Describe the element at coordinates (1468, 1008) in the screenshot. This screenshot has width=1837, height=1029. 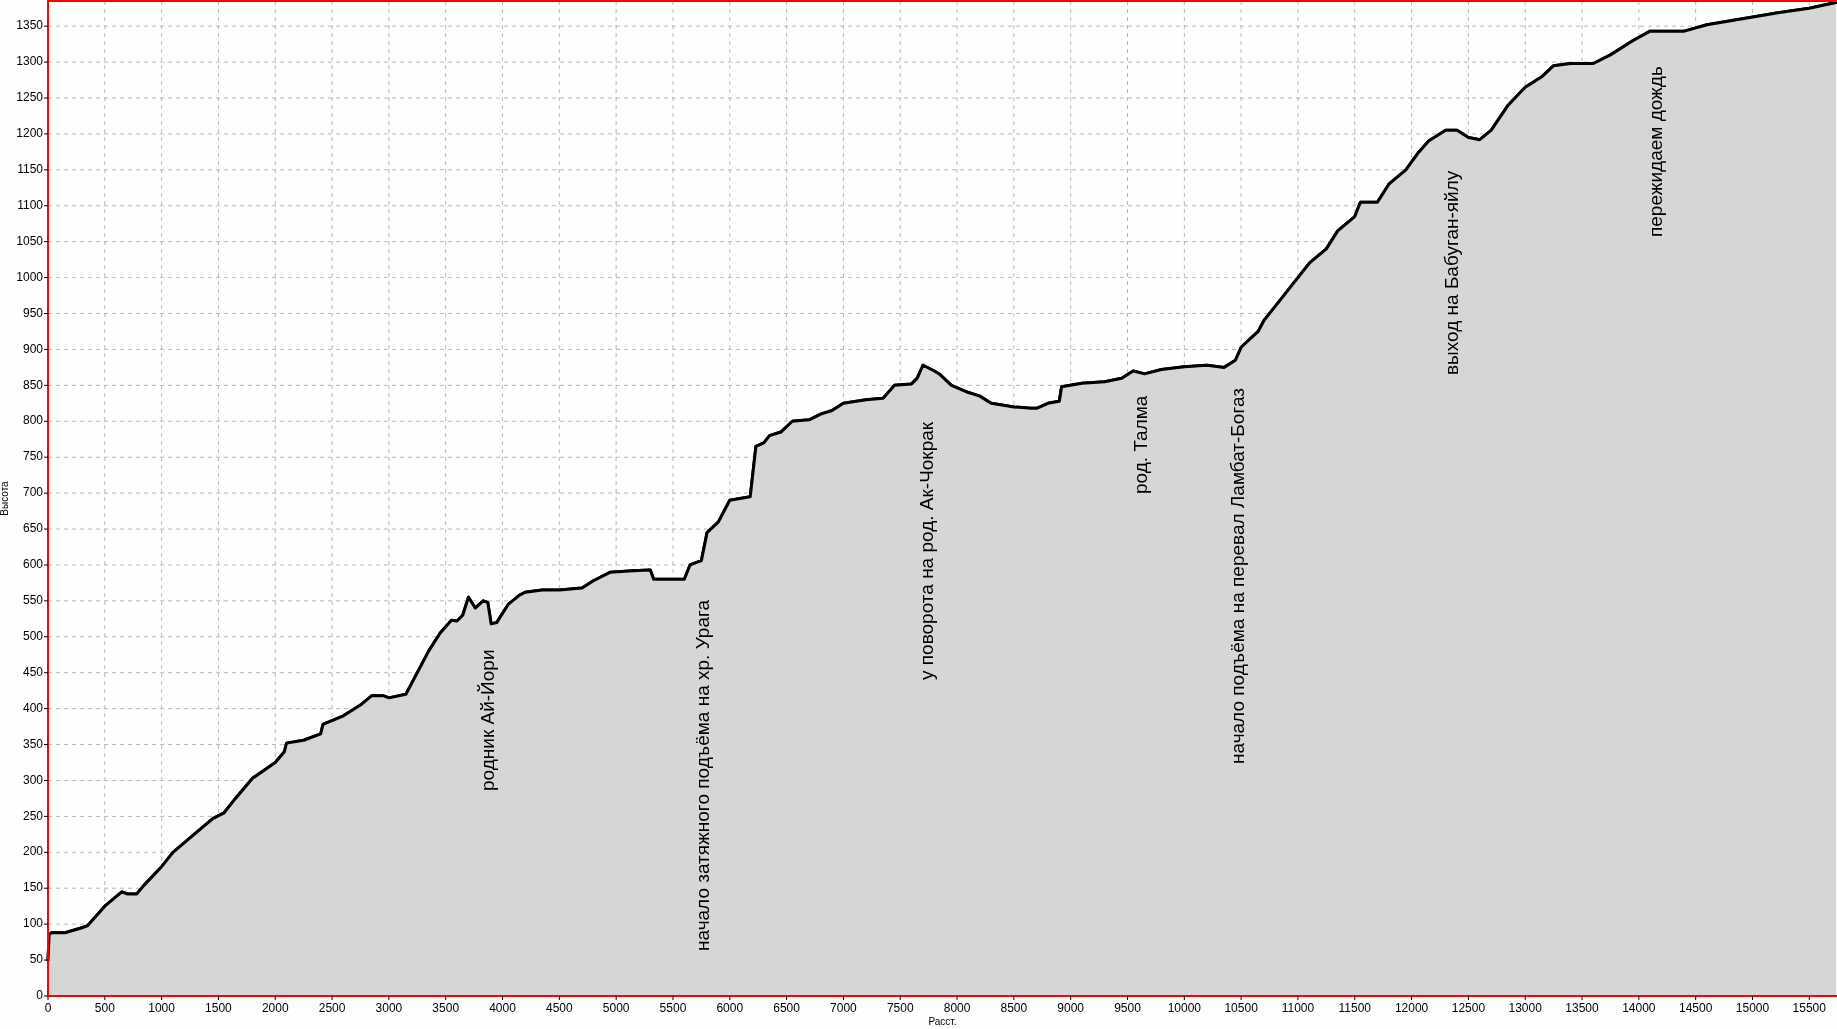
I see `x-tick-label: 12500` at that location.